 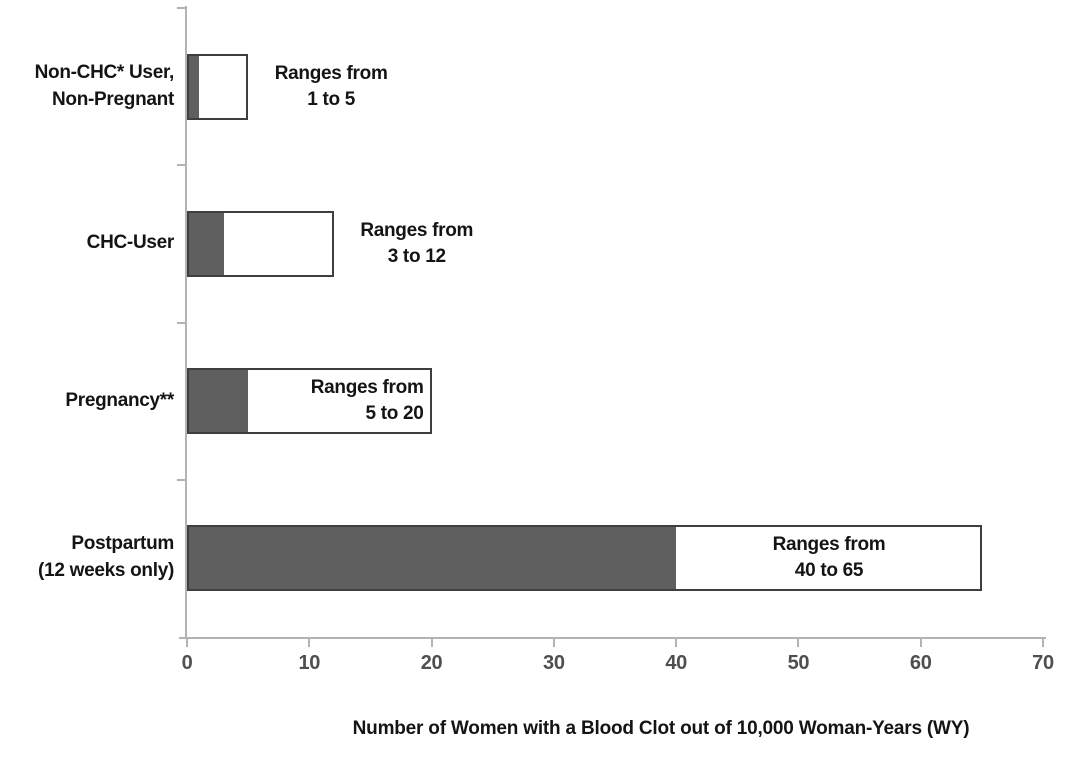 What do you see at coordinates (119, 400) in the screenshot?
I see `category-label: Pregnancy**` at bounding box center [119, 400].